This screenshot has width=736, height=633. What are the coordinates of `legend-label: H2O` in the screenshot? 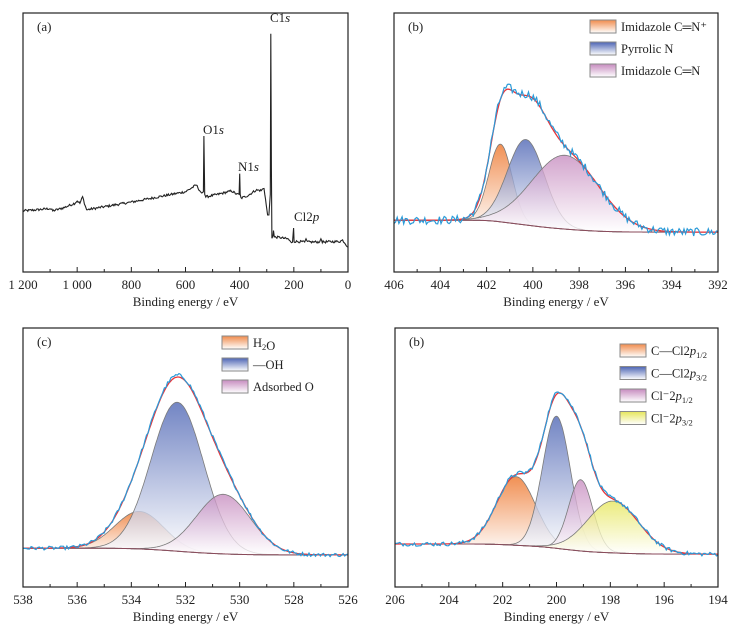 It's located at (264, 344).